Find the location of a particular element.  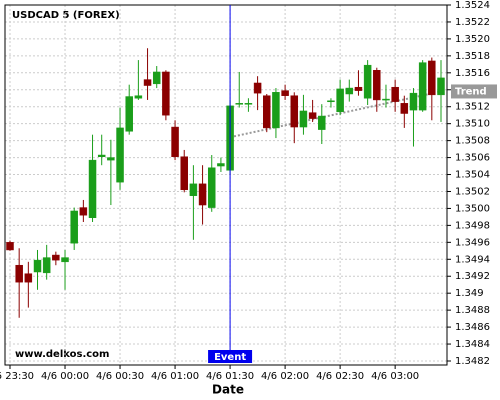

y-tick-label: 1.3494 is located at coordinates (472, 259).